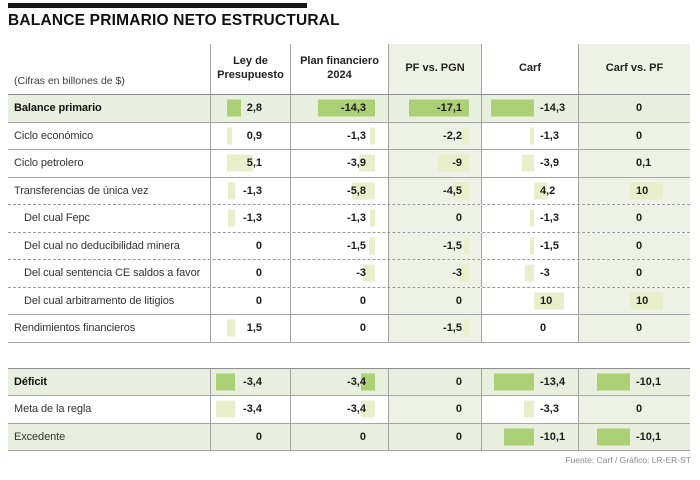  Describe the element at coordinates (457, 273) in the screenshot. I see `value-text: -3` at that location.